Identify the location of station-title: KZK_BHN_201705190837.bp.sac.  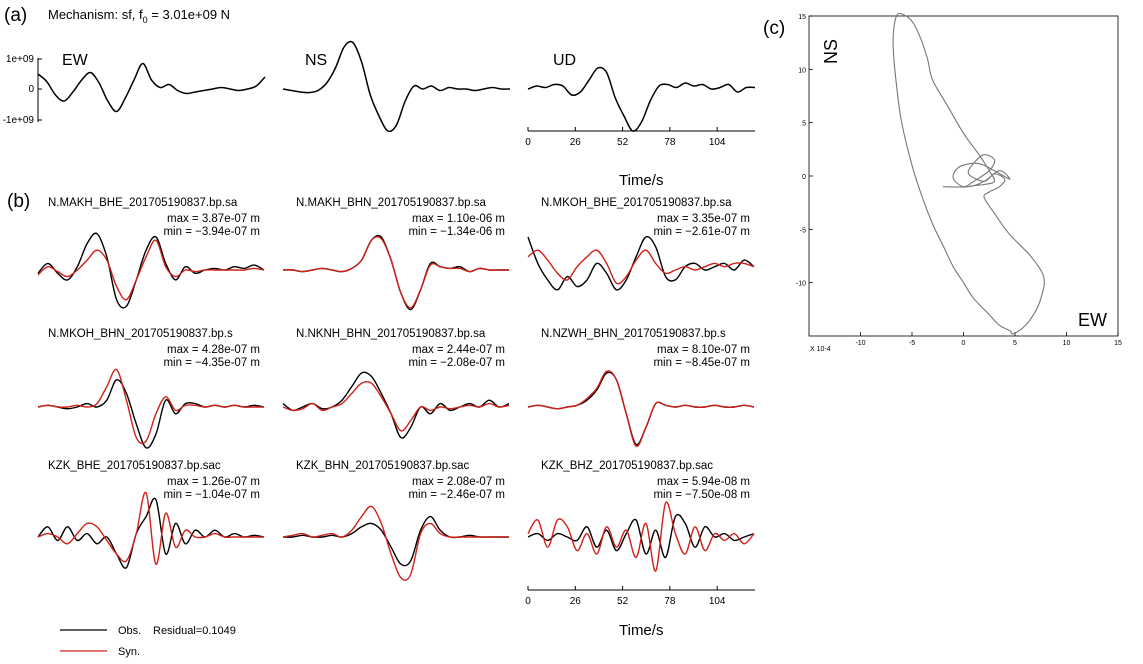
(383, 466).